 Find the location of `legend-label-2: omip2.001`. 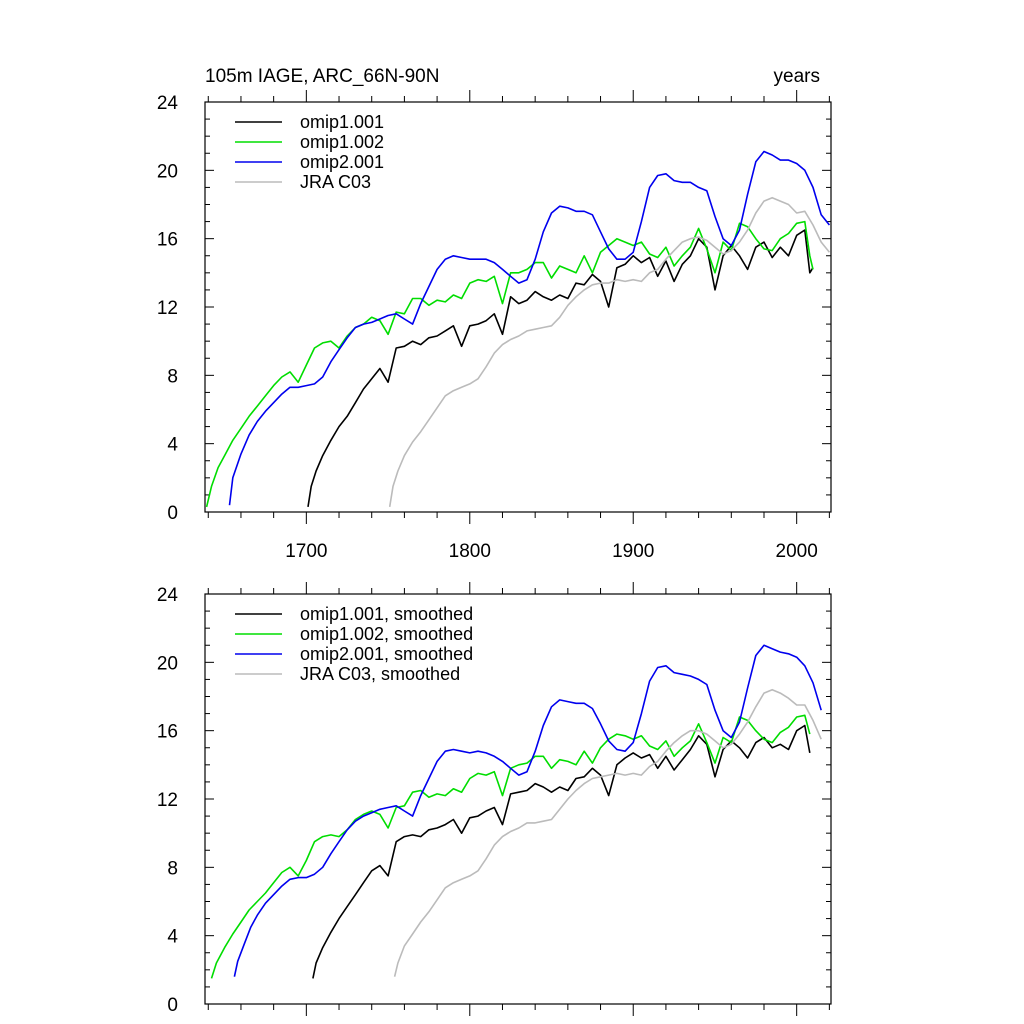

legend-label-2: omip2.001 is located at coordinates (342, 162).